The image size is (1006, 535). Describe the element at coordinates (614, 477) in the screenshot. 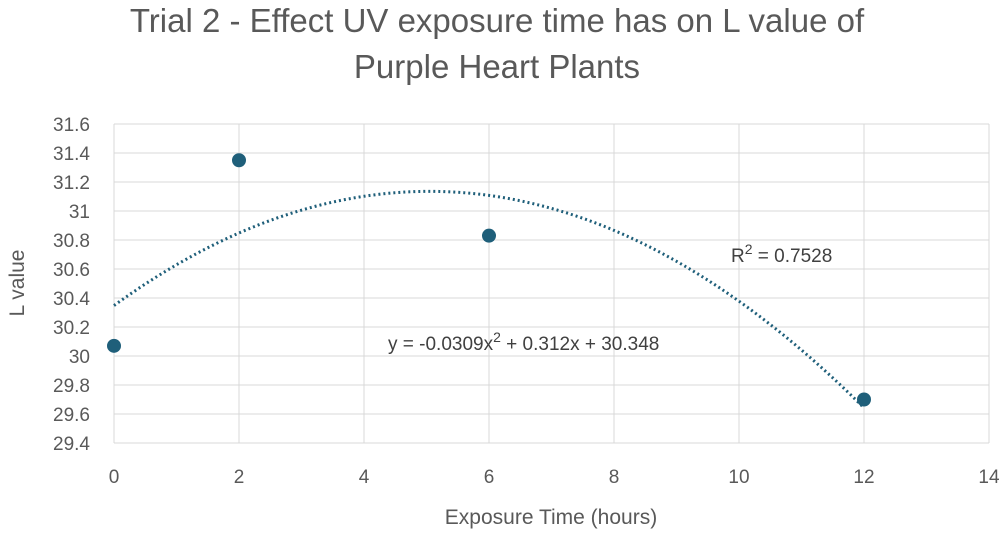

I see `x-tick-label: 8` at that location.